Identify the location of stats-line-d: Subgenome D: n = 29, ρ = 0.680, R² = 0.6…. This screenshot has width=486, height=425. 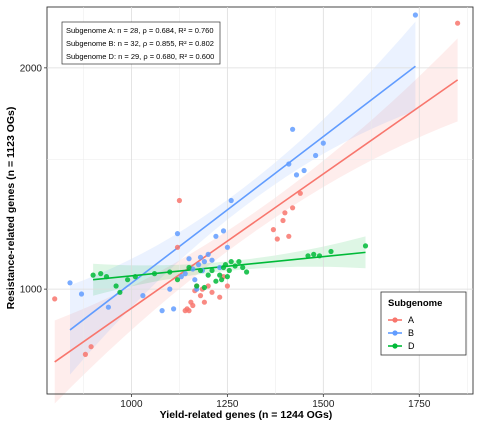
(140, 56).